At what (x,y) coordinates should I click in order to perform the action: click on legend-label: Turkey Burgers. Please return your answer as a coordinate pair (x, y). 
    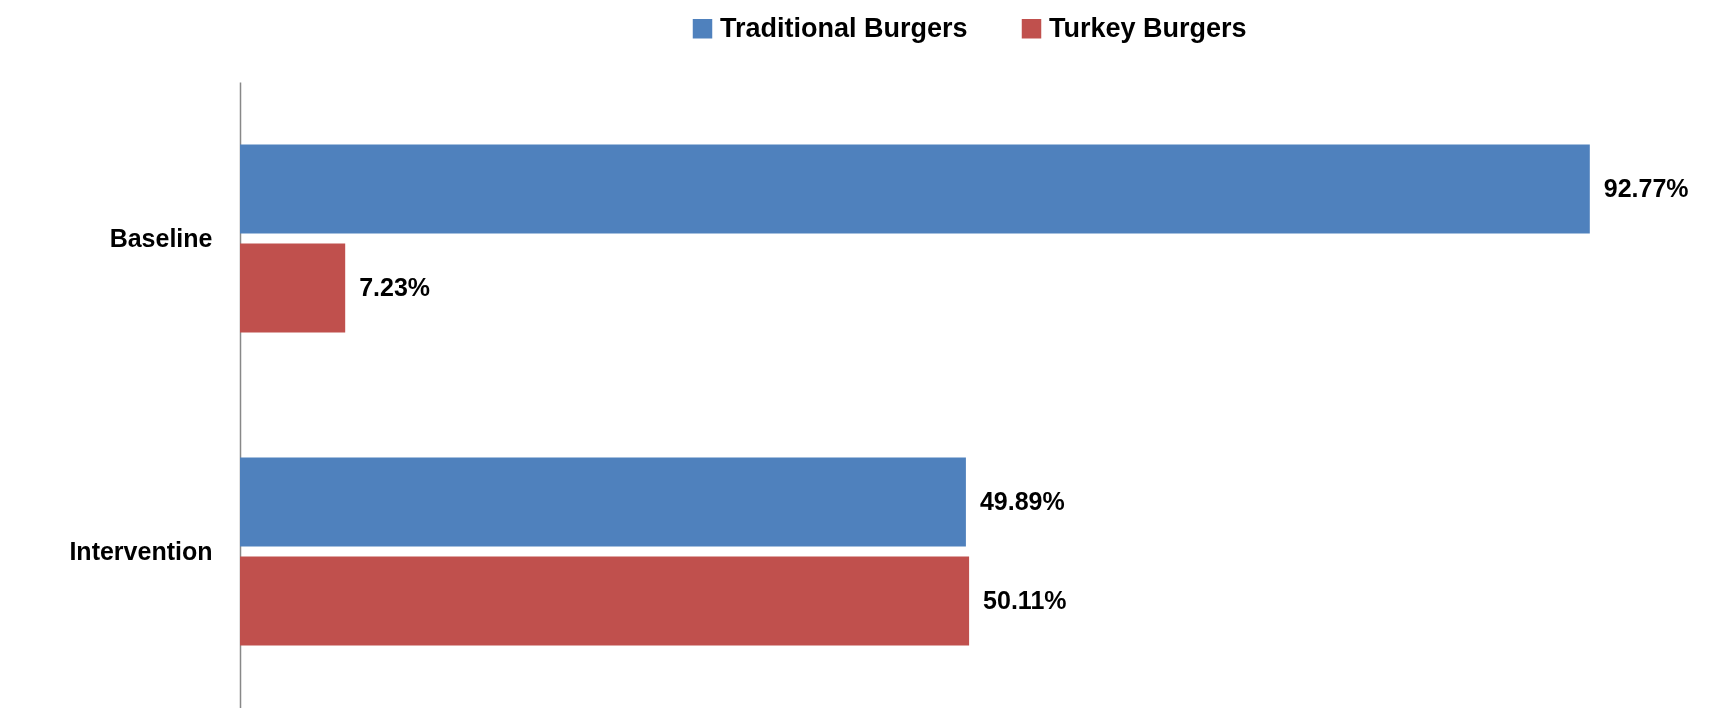
    Looking at the image, I should click on (1148, 27).